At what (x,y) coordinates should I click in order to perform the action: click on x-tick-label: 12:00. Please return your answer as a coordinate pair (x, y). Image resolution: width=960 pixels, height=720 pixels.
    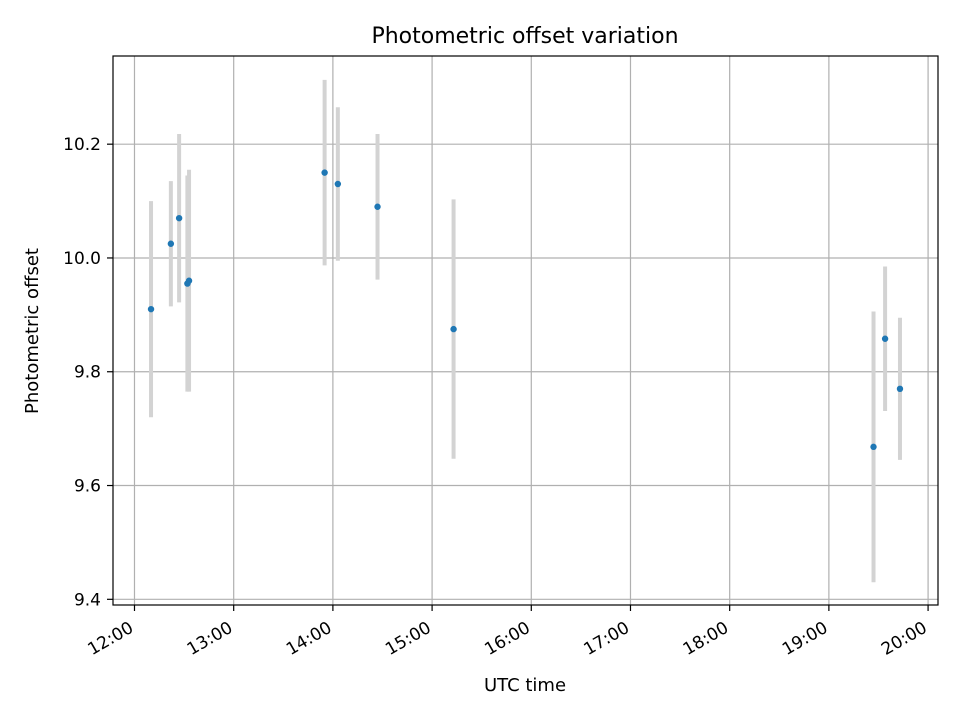
    Looking at the image, I should click on (111, 639).